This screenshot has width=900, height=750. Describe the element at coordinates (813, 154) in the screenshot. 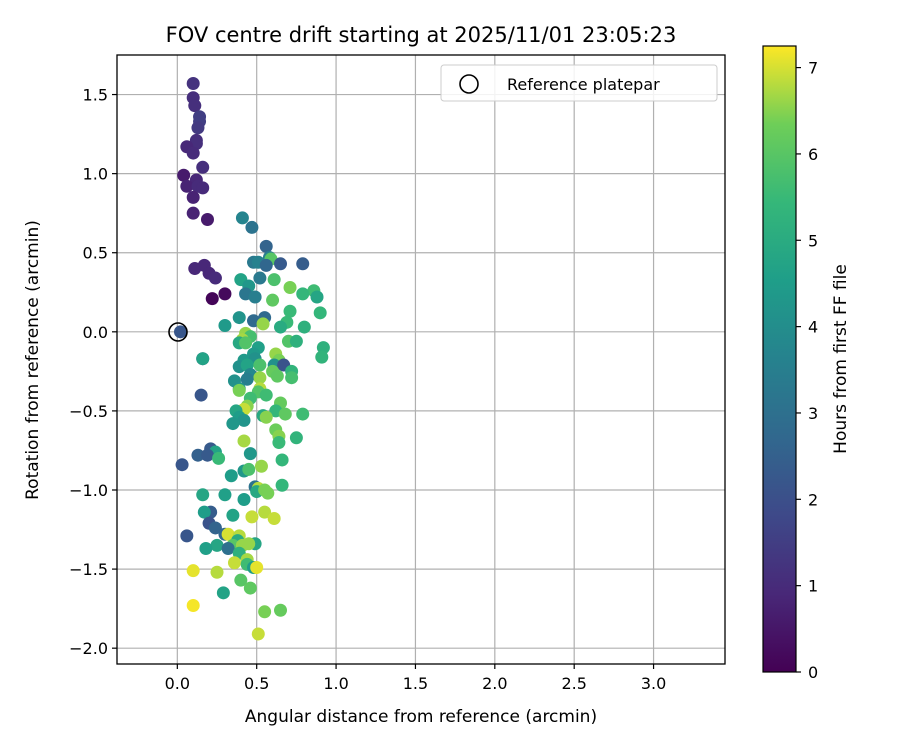

I see `colorbar-tick-label: 6` at that location.